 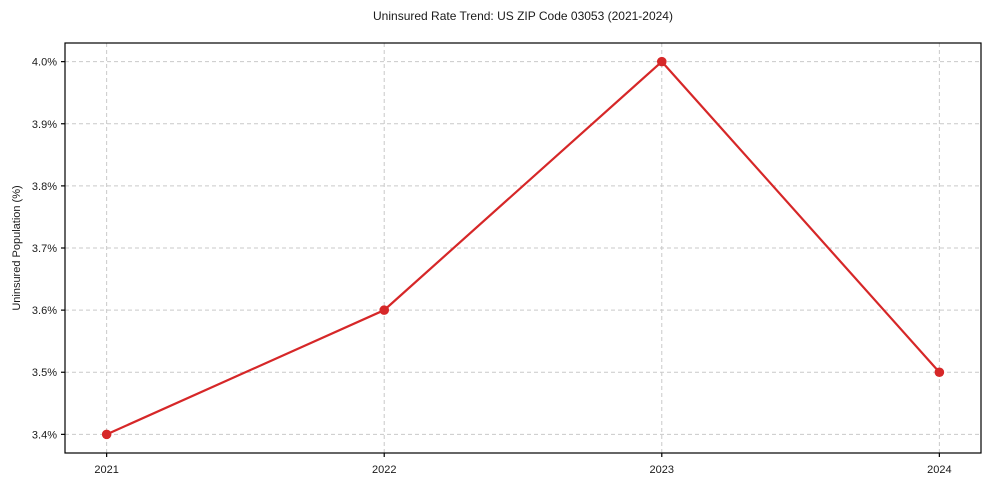 What do you see at coordinates (44, 249) in the screenshot?
I see `y-tick-label: 3.7%` at bounding box center [44, 249].